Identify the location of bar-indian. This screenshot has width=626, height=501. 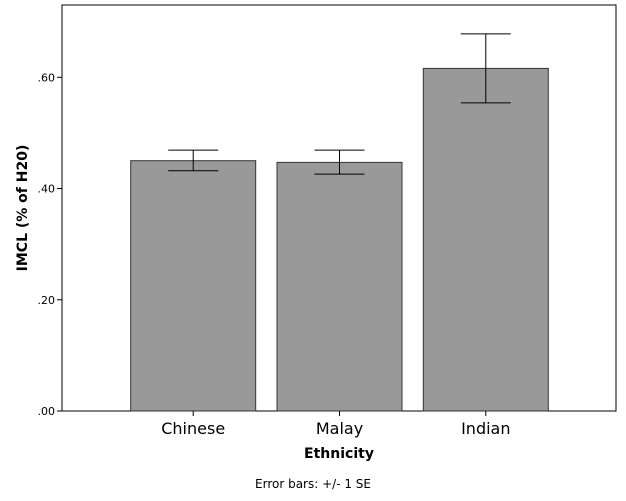
(485, 239).